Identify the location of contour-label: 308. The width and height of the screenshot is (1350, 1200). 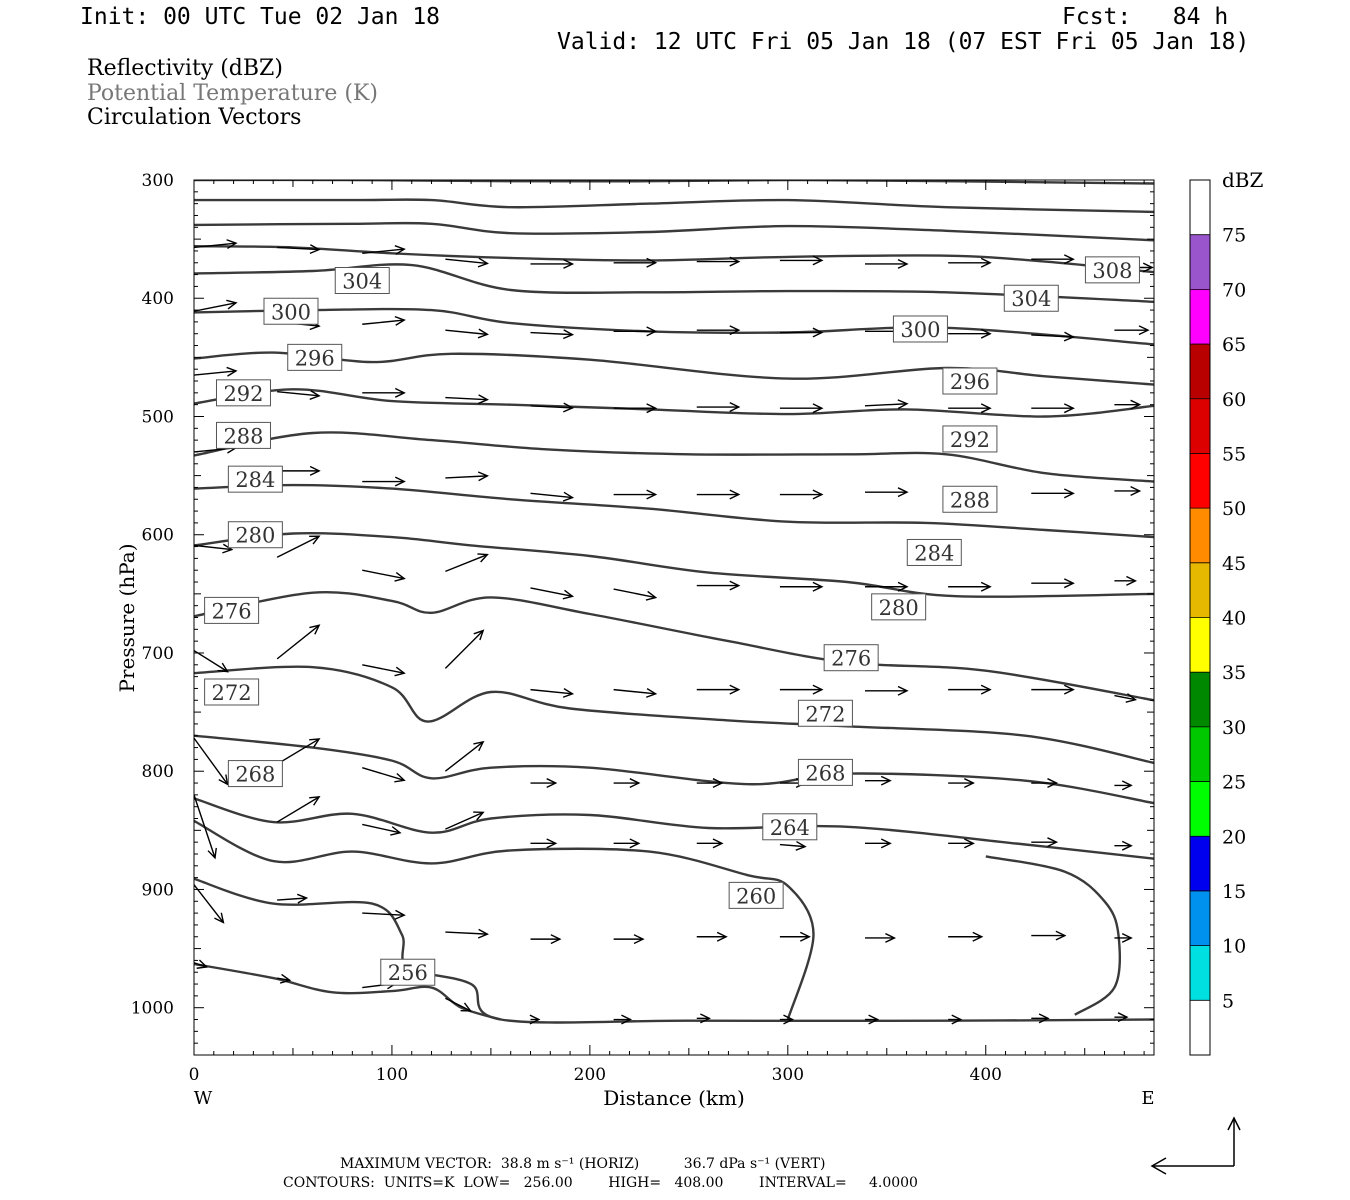
(1112, 270).